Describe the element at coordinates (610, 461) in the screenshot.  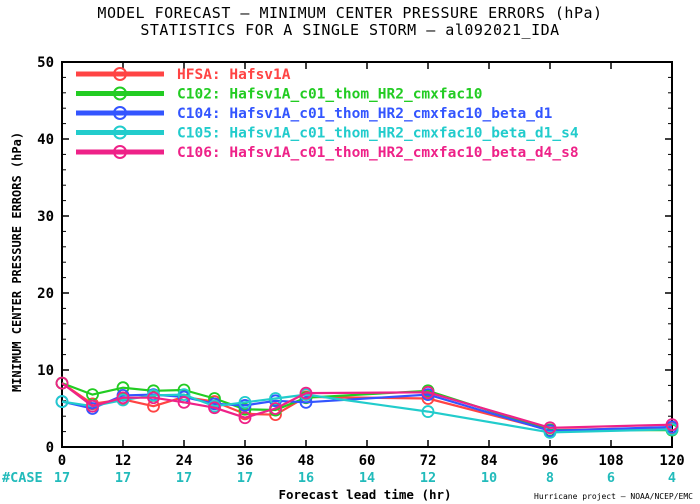
I see `x-tick-label: 108` at that location.